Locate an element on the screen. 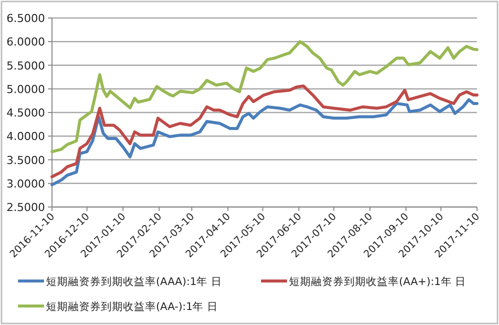 The height and width of the screenshot is (325, 499). y-tick-label: 2.5000 is located at coordinates (25, 207).